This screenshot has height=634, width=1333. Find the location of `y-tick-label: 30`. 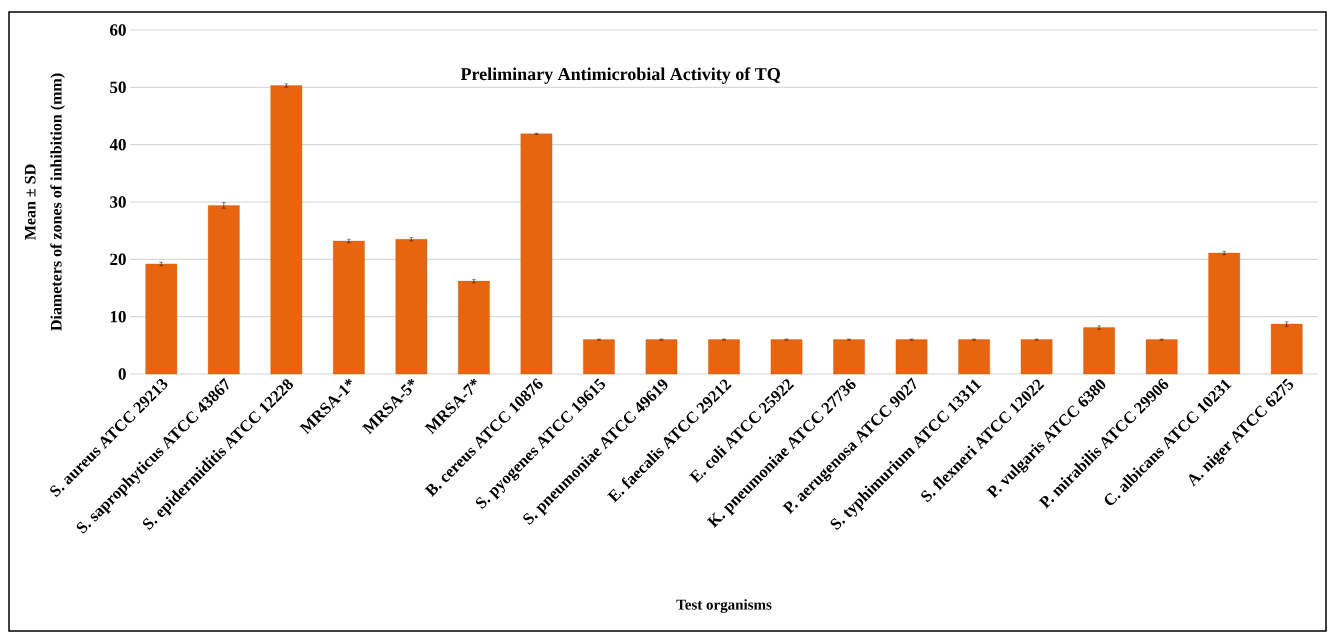

y-tick-label: 30 is located at coordinates (118, 202).